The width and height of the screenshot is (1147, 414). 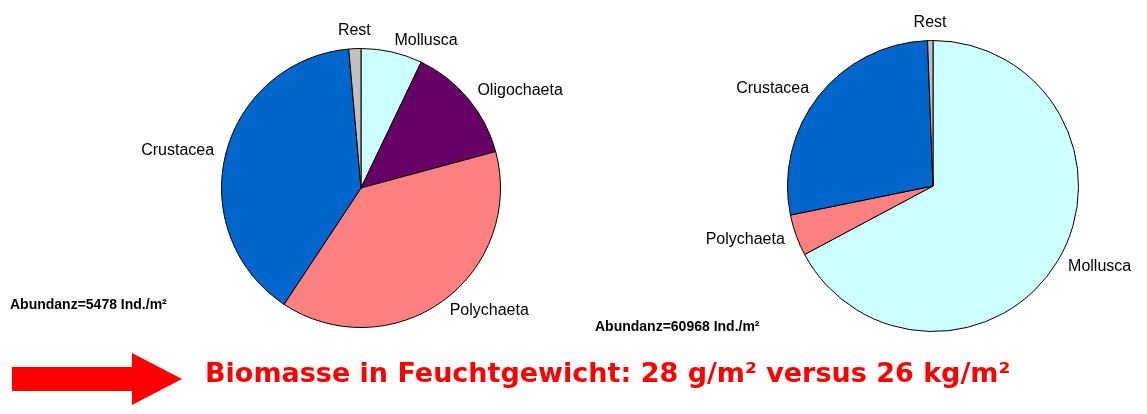 I want to click on text: Abundanz=60968 Ind./m², so click(x=677, y=325).